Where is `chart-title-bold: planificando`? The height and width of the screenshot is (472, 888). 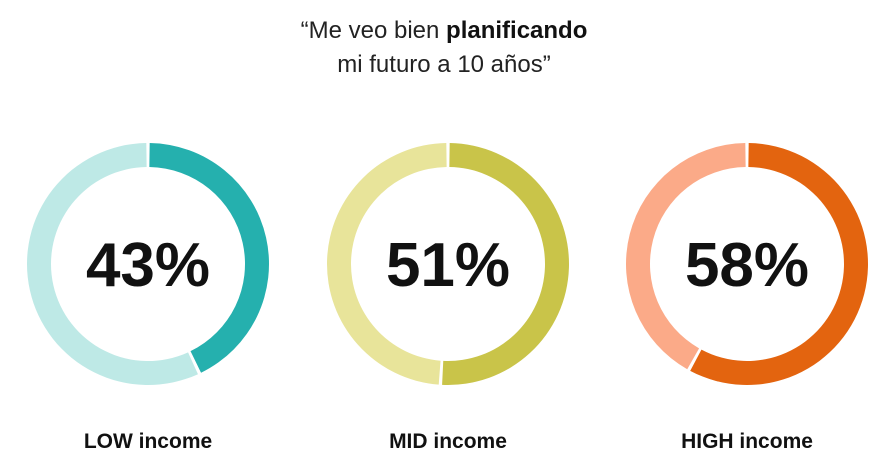
chart-title-bold: planificando is located at coordinates (517, 30).